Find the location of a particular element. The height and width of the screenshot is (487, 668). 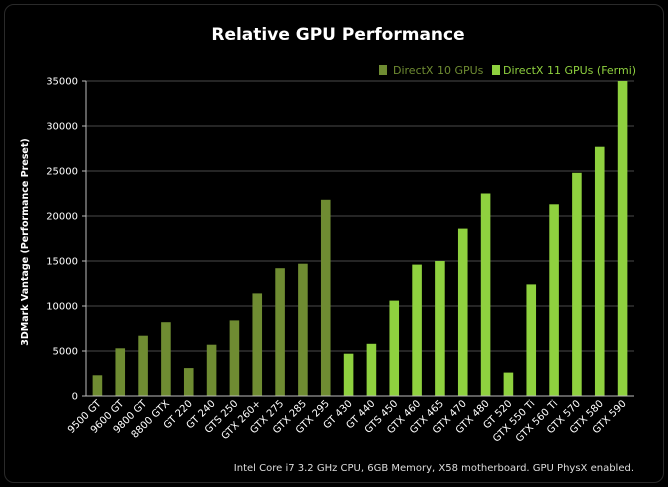

y-tick-label: 0 is located at coordinates (75, 397).